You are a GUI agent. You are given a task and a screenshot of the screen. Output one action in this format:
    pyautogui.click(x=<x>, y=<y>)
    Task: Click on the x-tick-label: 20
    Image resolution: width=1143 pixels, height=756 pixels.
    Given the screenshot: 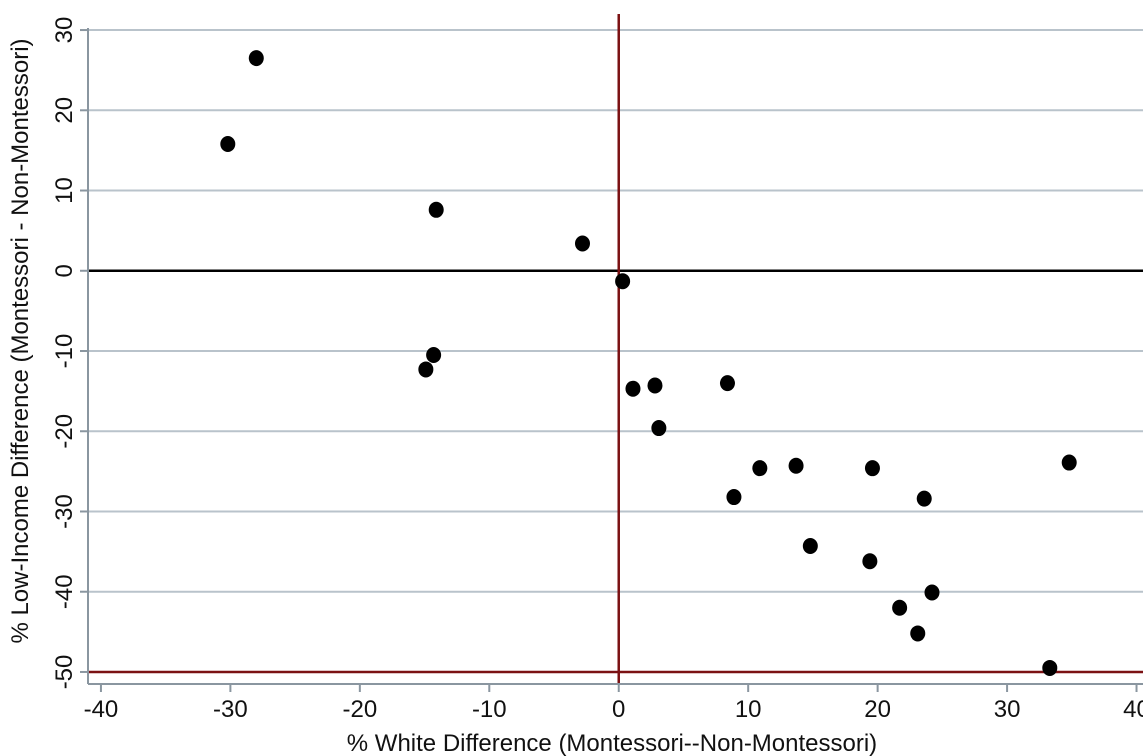 What is the action you would take?
    pyautogui.click(x=877, y=709)
    